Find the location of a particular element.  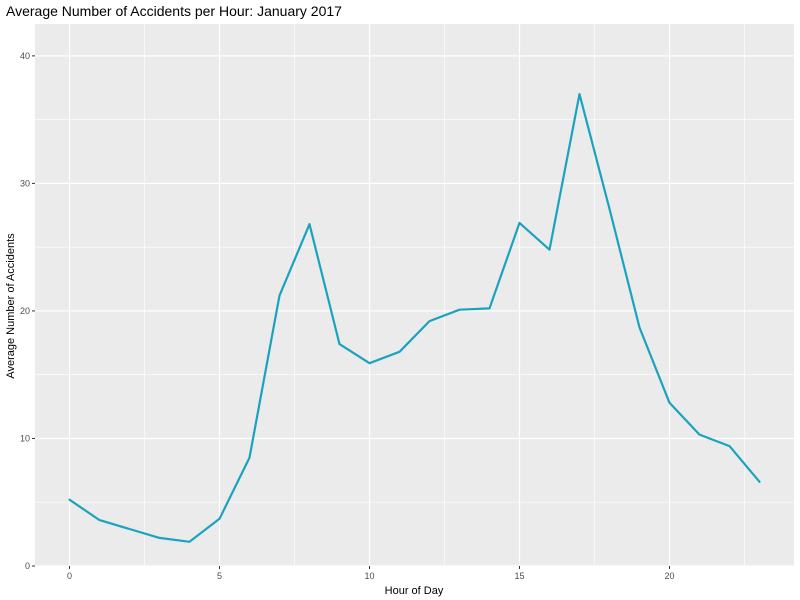

y-tick-label: 30 is located at coordinates (25, 183).